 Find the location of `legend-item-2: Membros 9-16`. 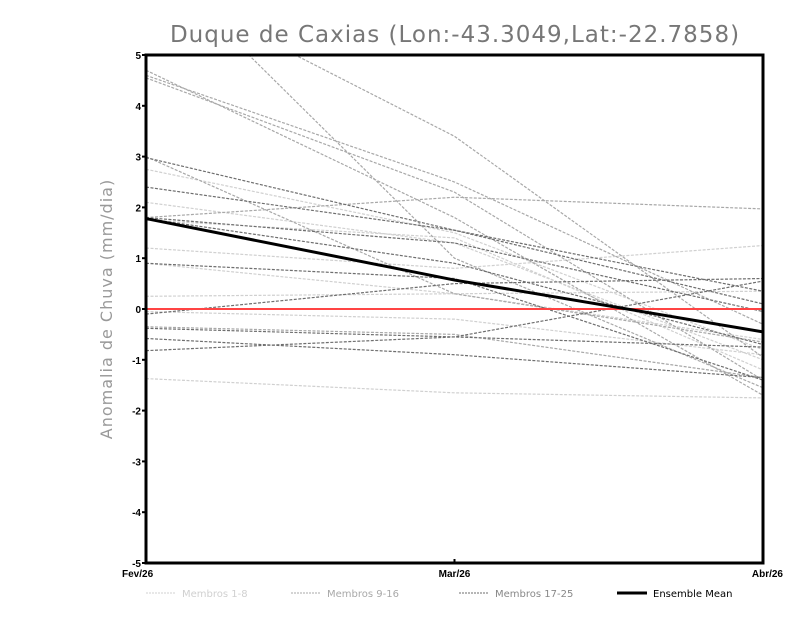

legend-item-2: Membros 9-16 is located at coordinates (345, 594).